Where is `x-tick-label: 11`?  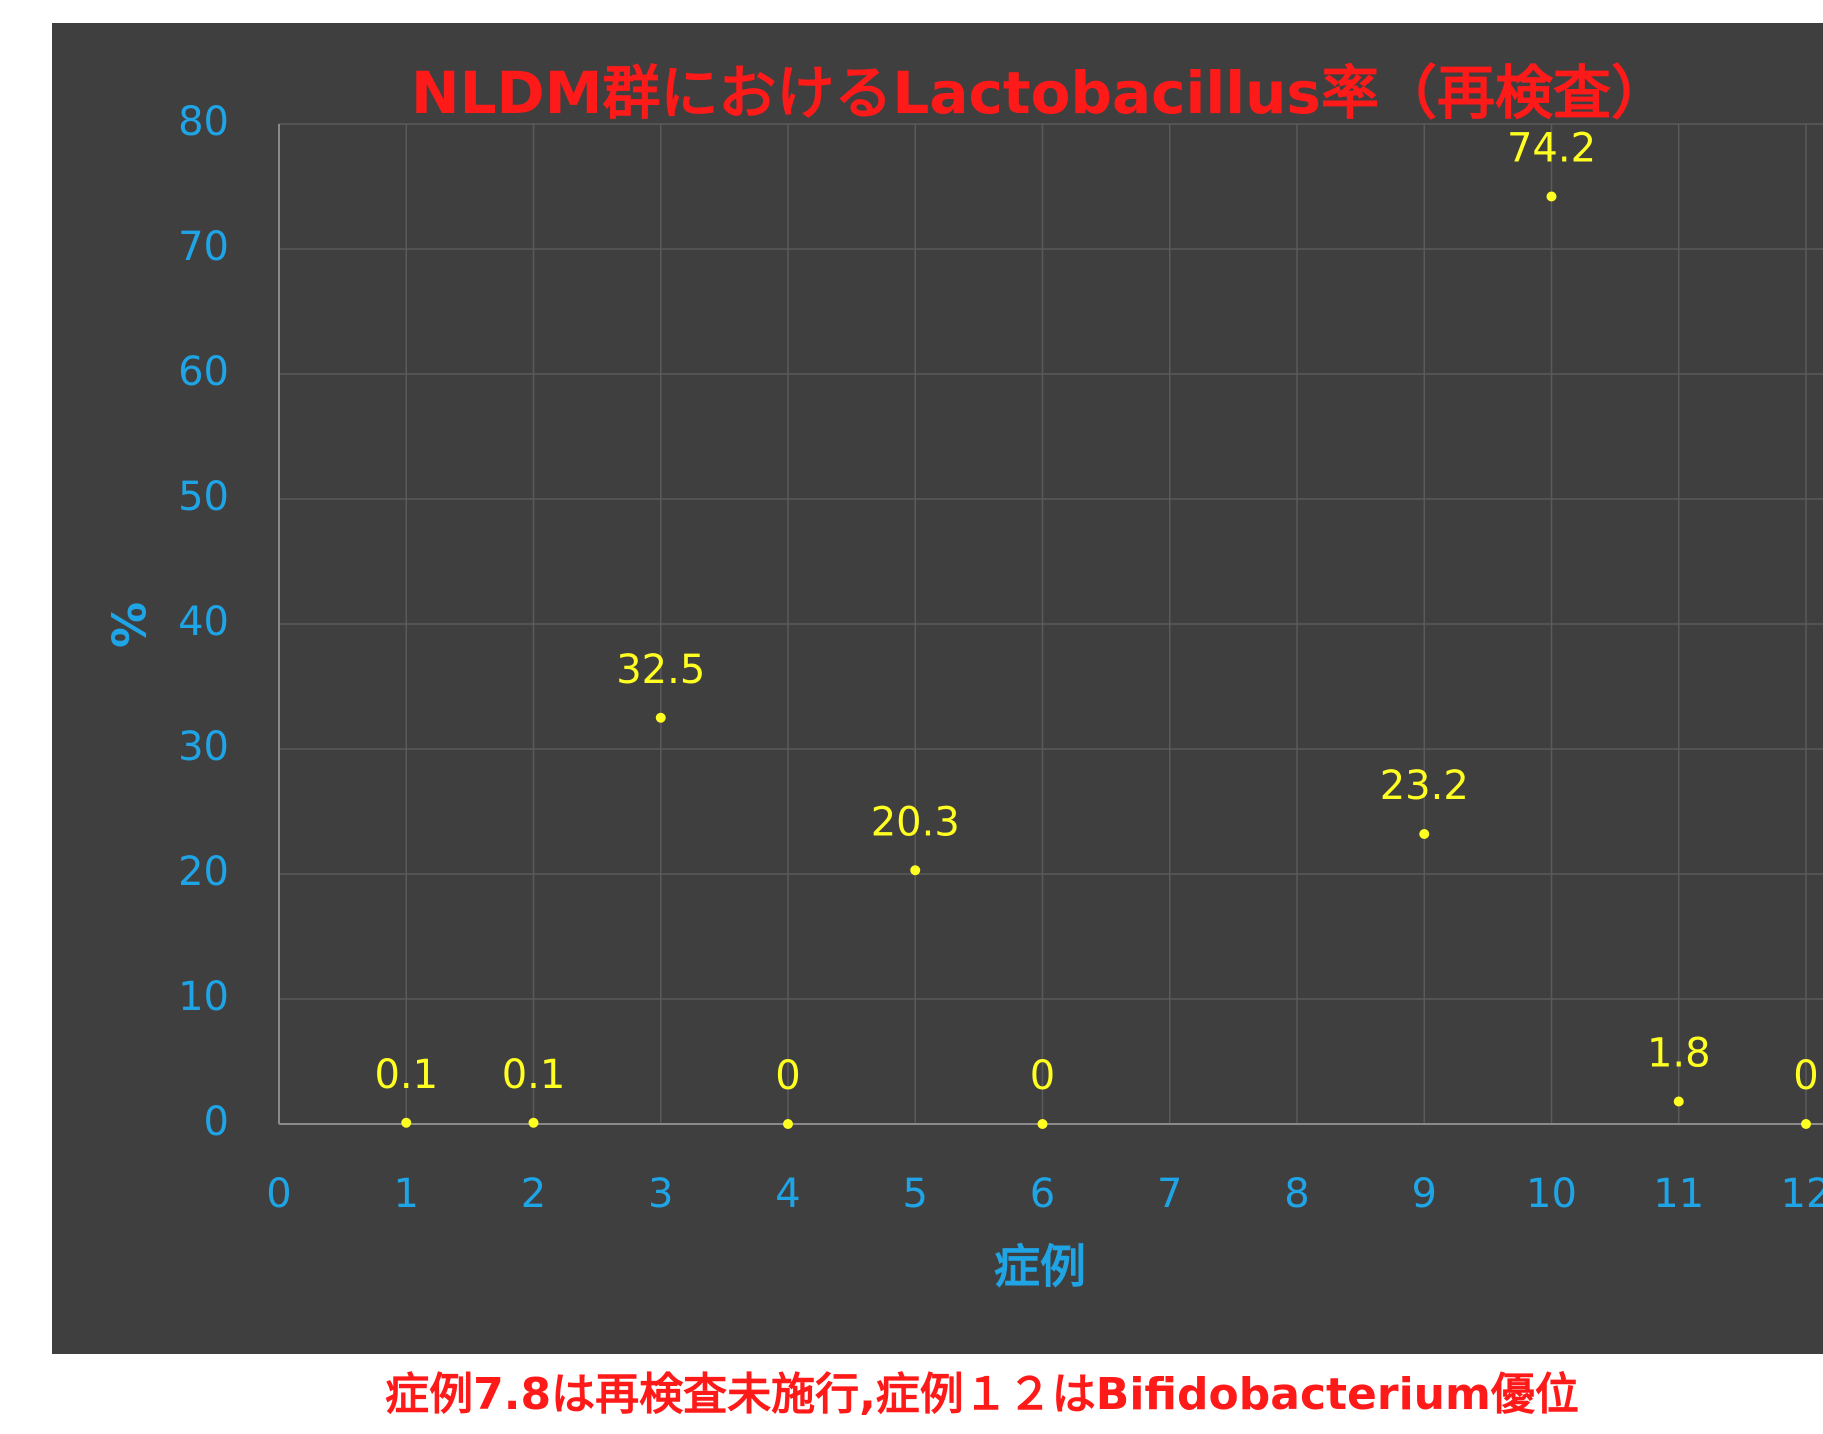
x-tick-label: 11 is located at coordinates (1678, 1194).